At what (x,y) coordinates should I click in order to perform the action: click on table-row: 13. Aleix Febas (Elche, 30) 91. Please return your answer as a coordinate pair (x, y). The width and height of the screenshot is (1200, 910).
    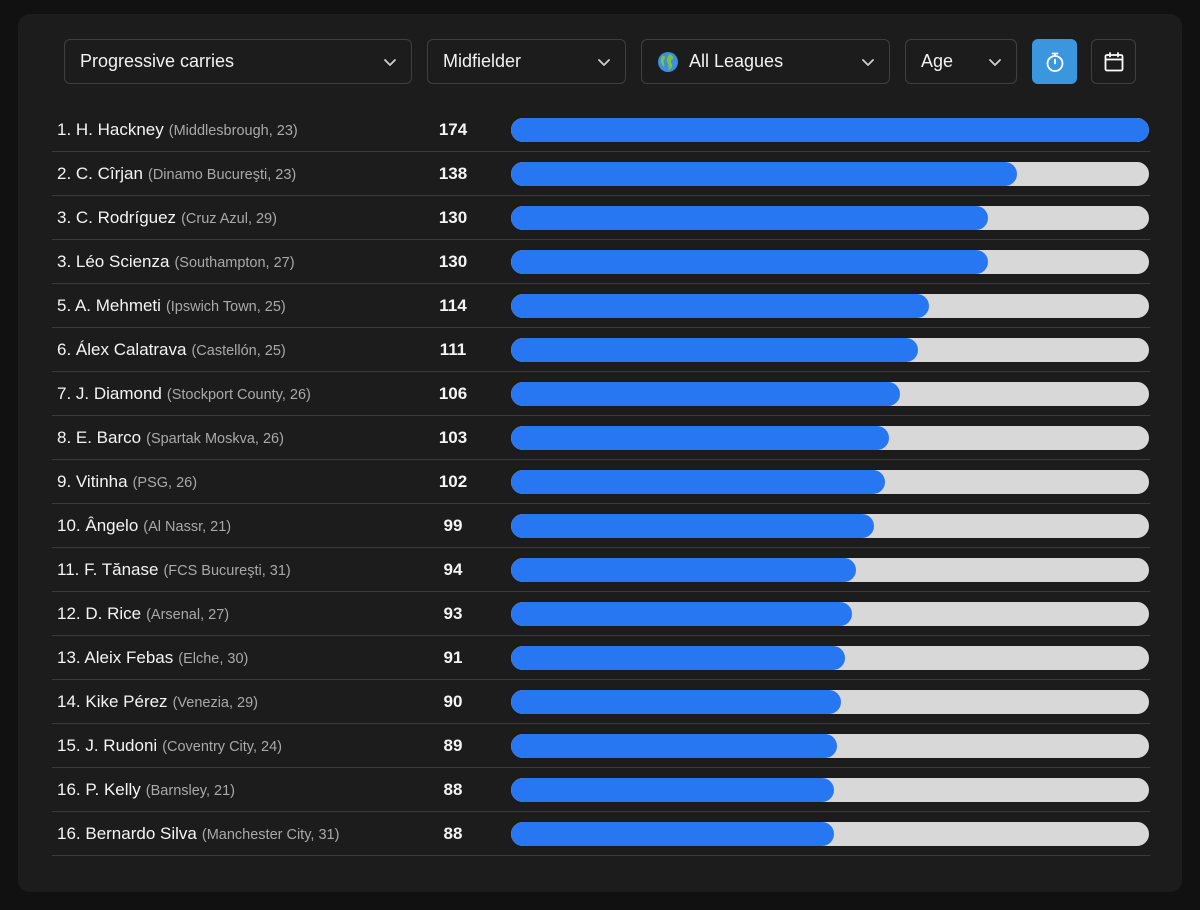
    Looking at the image, I should click on (601, 658).